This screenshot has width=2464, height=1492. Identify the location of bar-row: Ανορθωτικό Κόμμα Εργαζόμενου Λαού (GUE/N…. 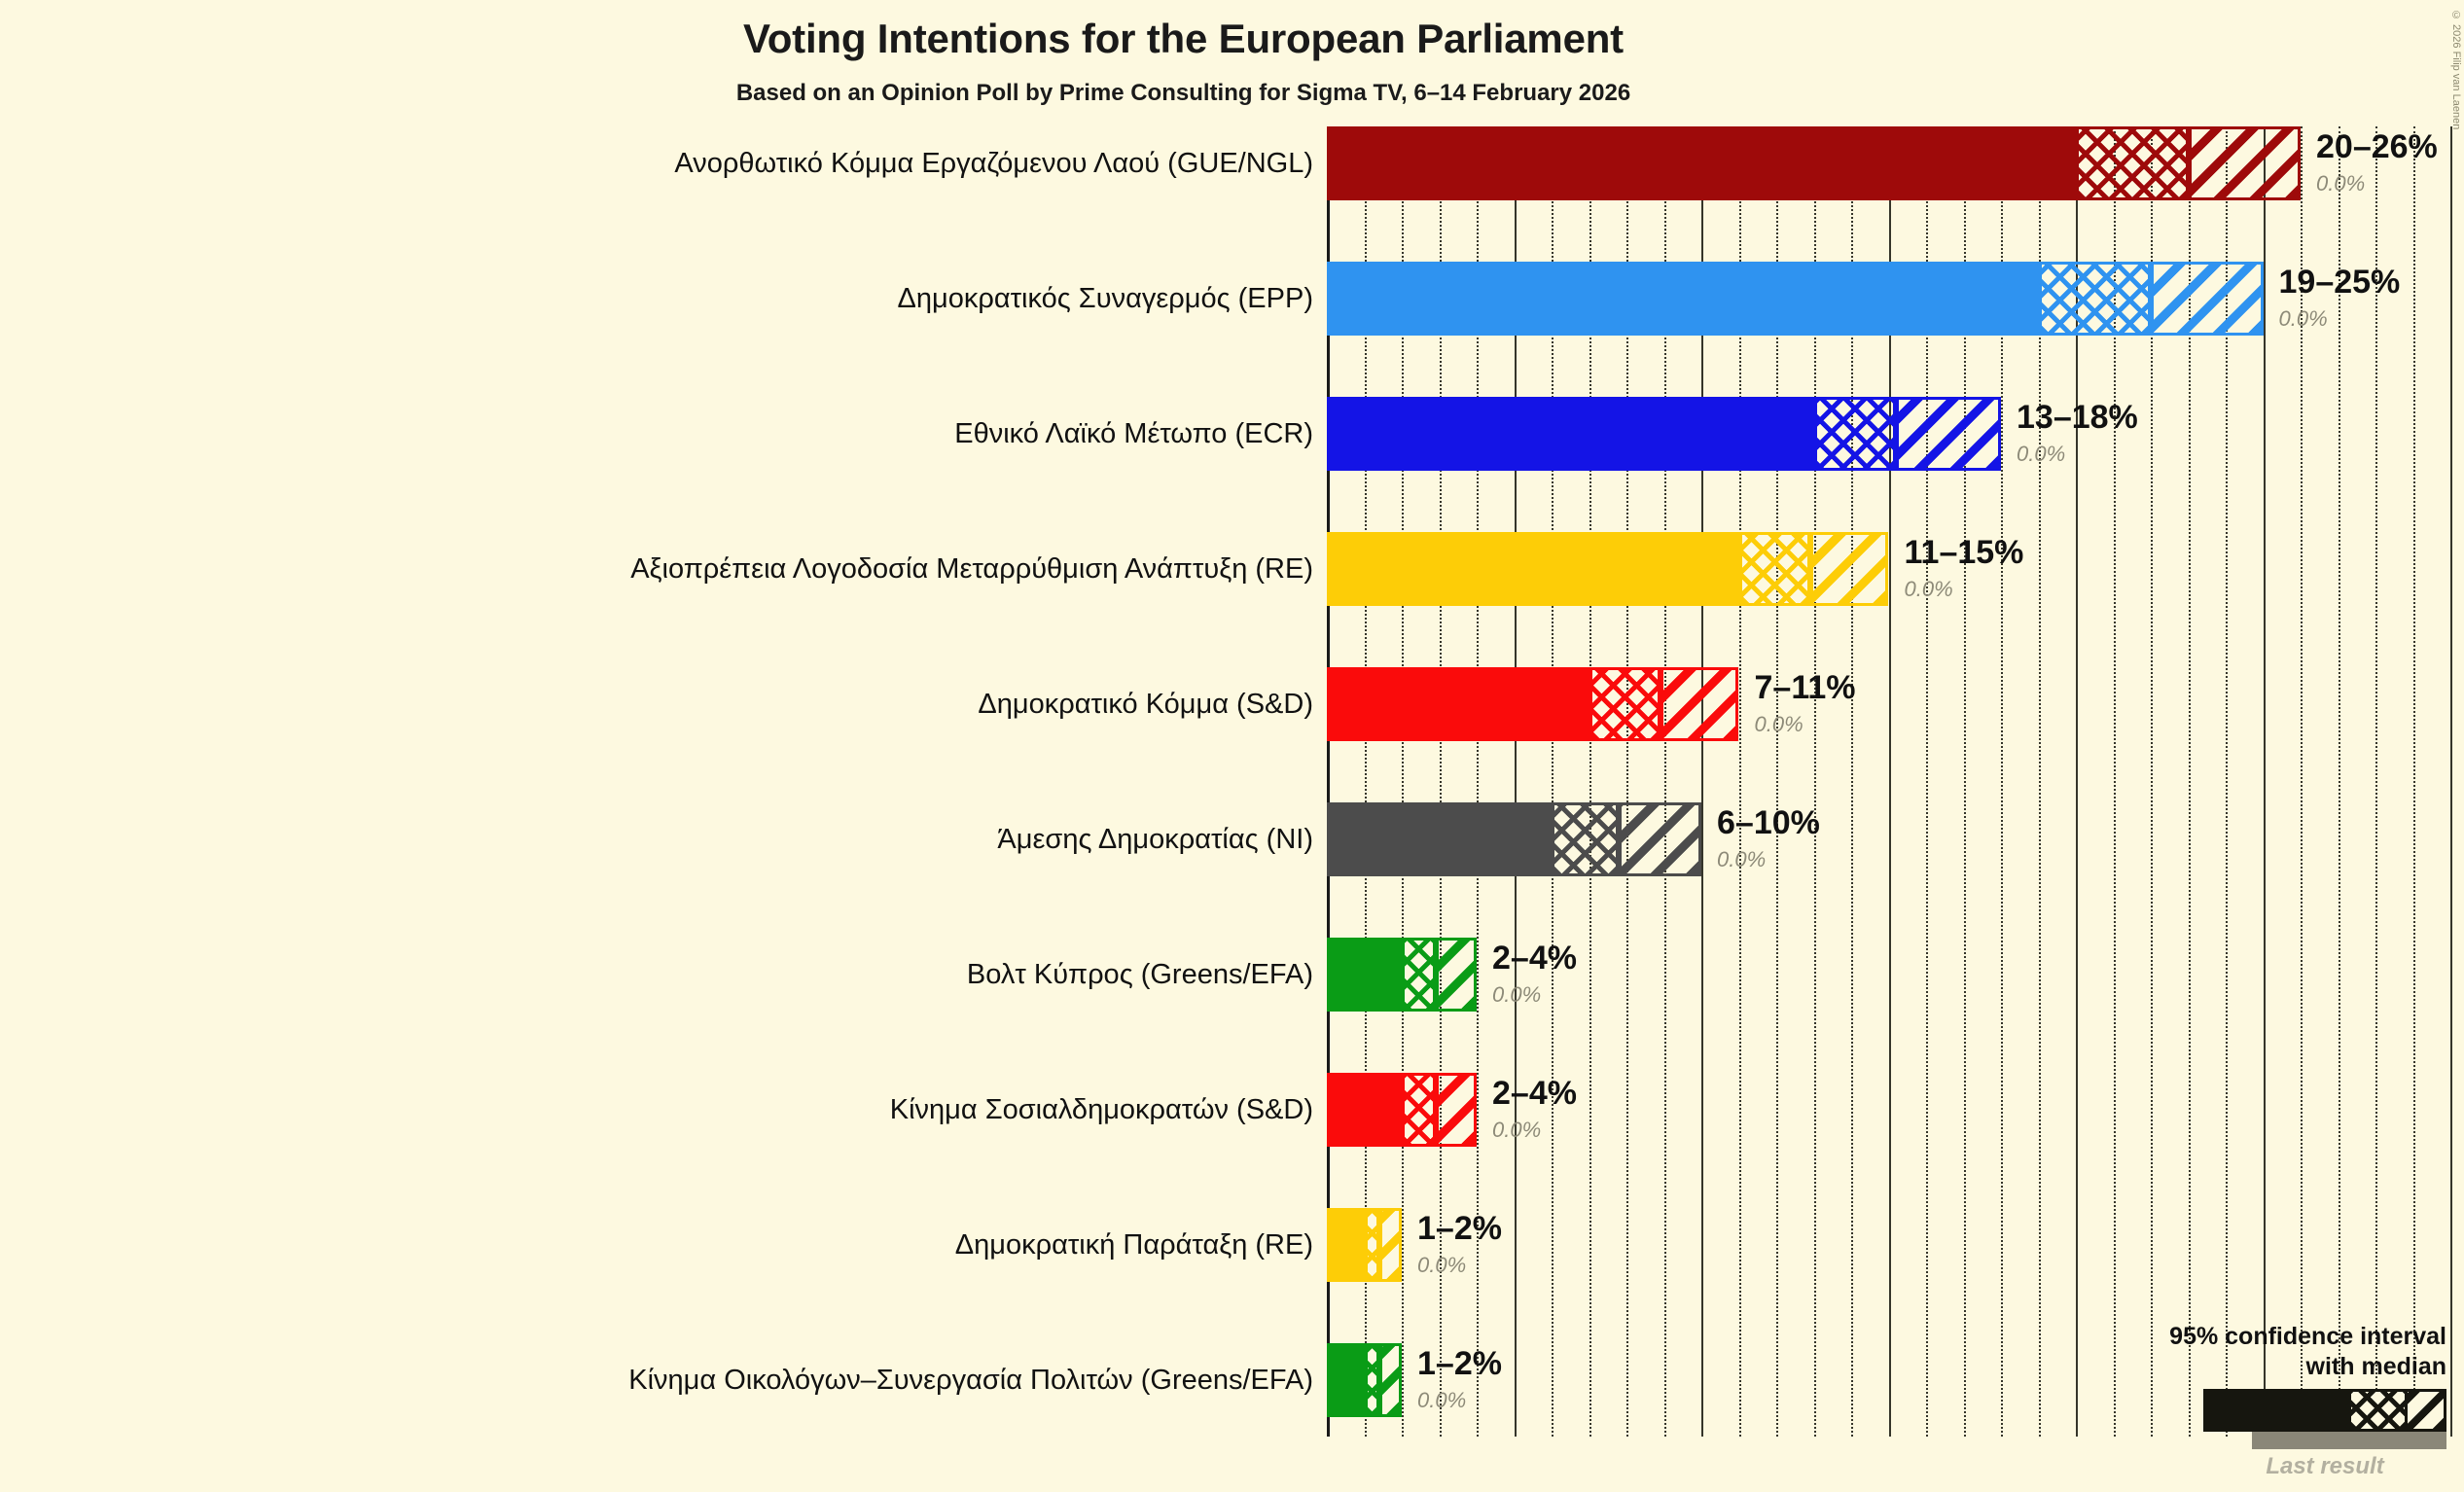
(1232, 163).